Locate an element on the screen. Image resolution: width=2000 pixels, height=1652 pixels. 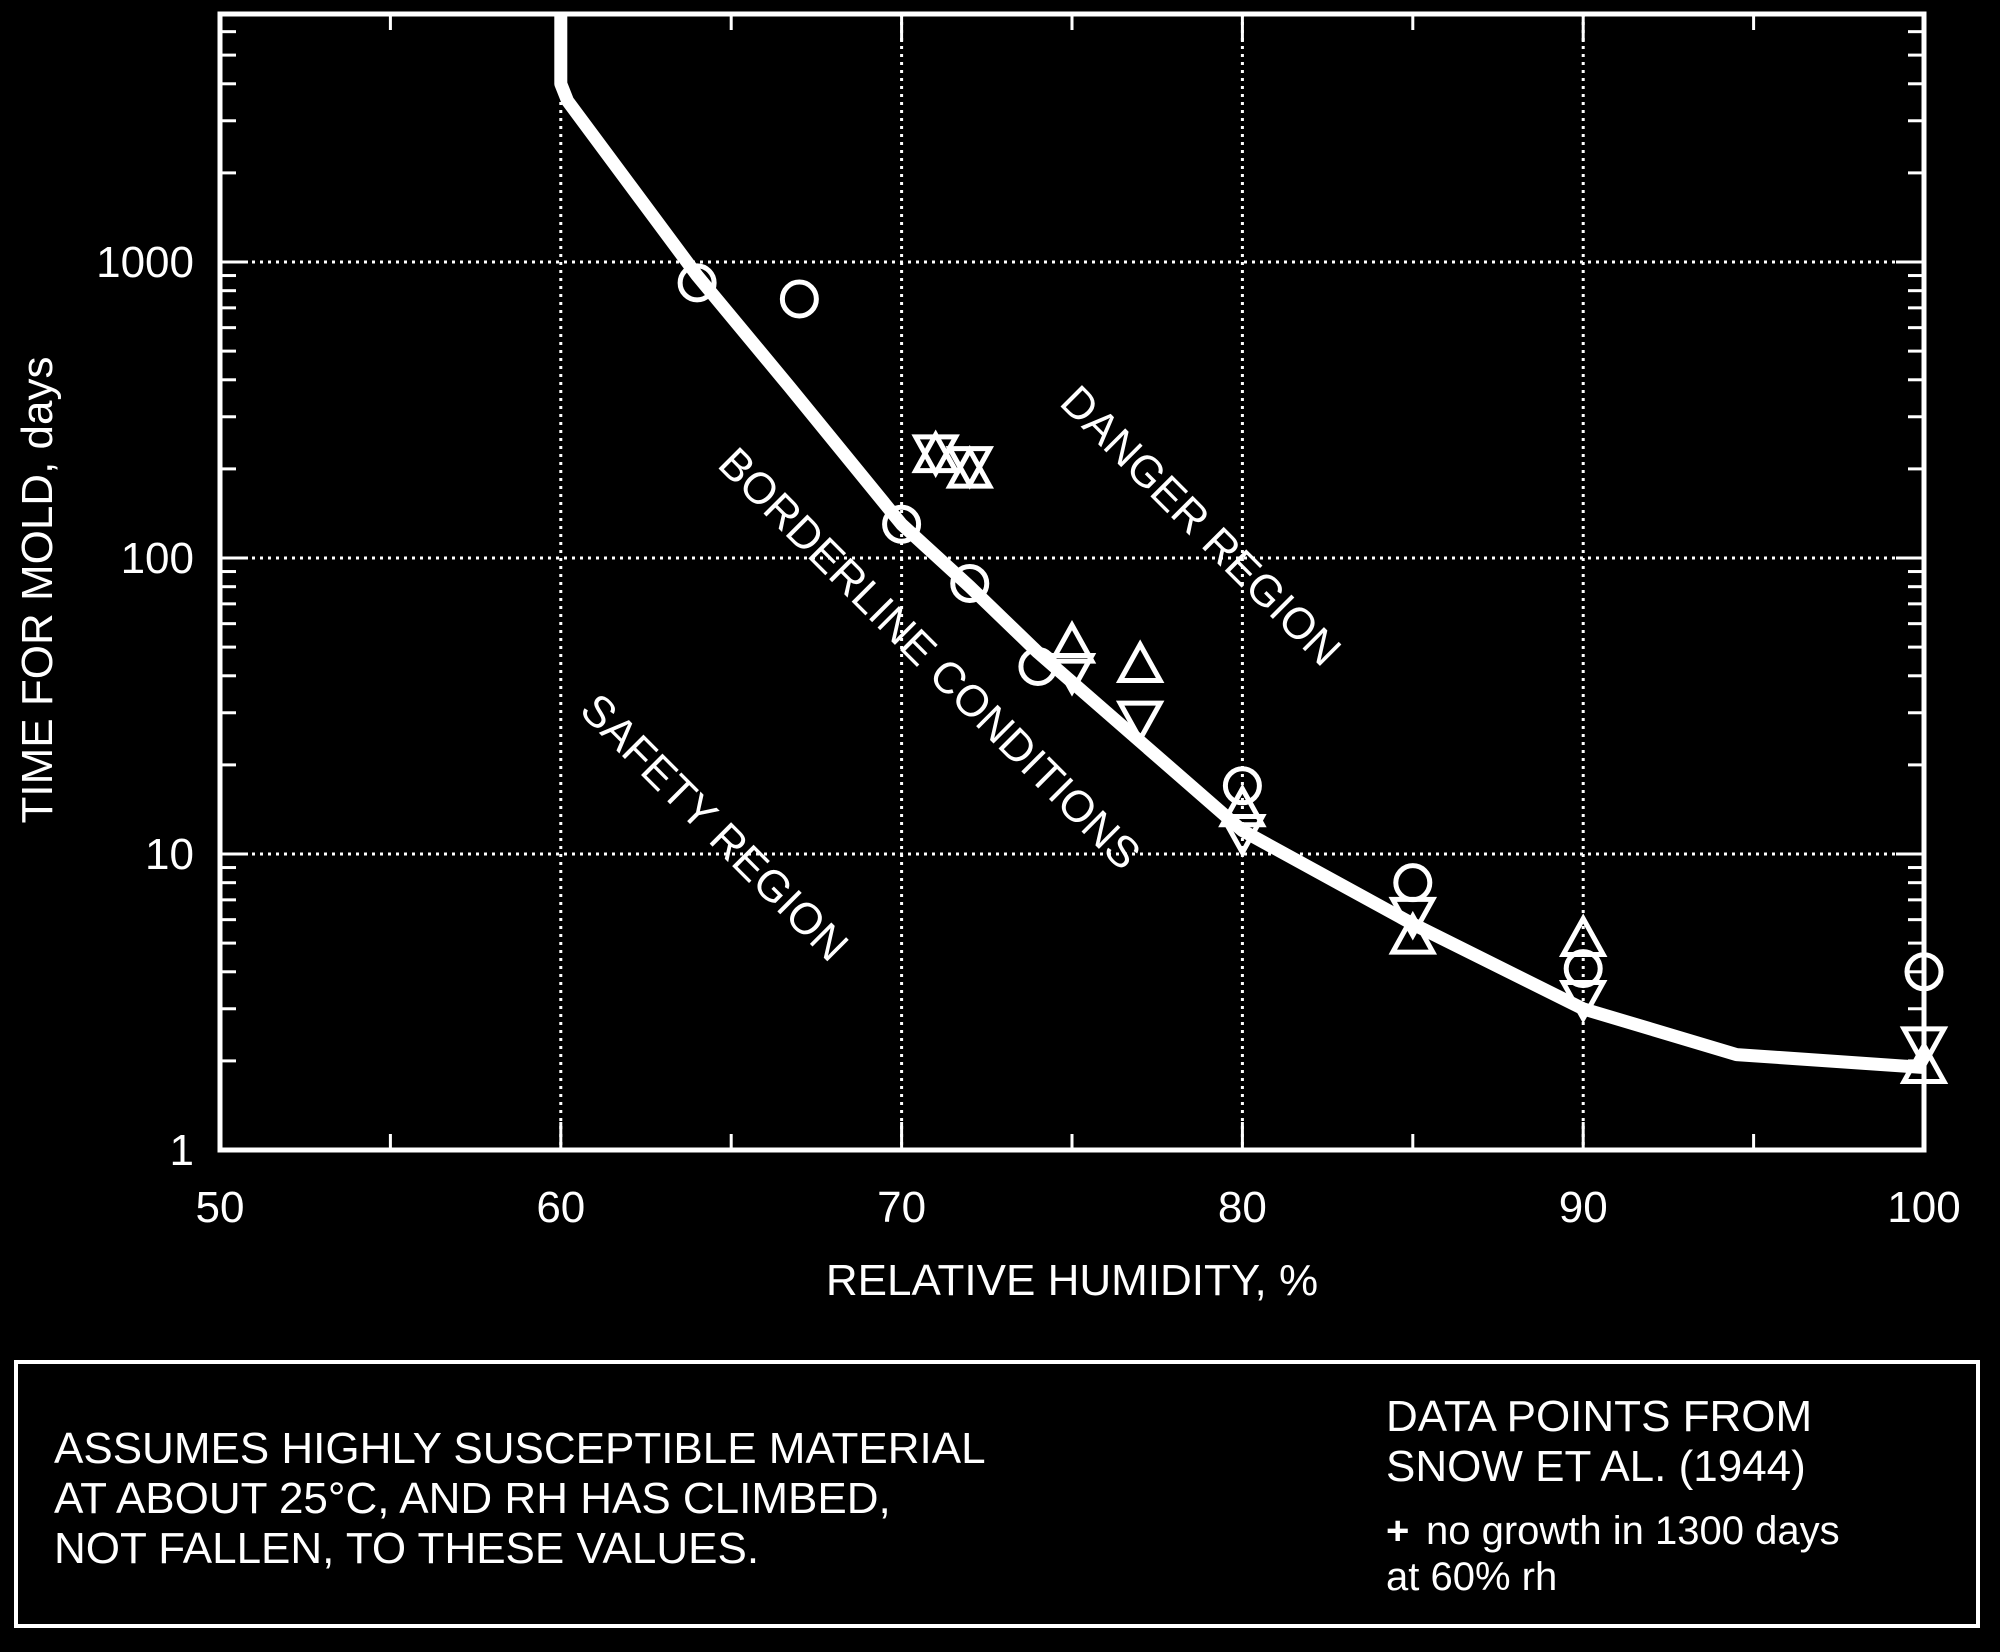
y-tick-label: 1 is located at coordinates (182, 1150).